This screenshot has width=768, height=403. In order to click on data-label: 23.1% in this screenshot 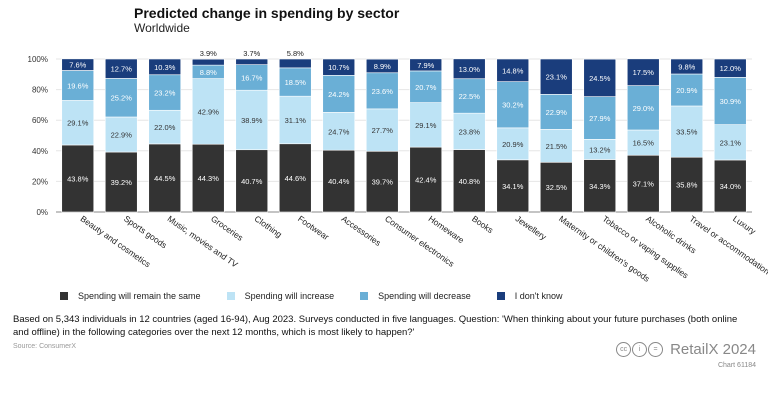, I will do `click(731, 142)`.